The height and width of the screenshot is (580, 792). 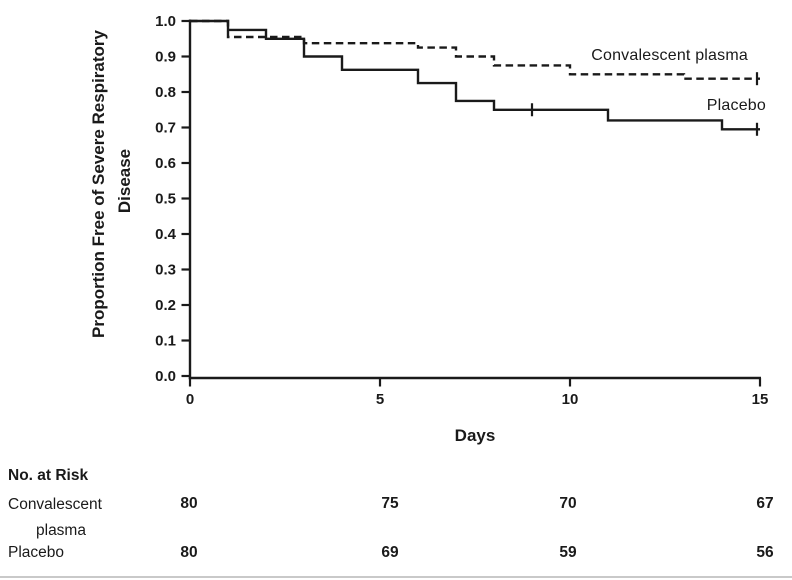 What do you see at coordinates (760, 399) in the screenshot?
I see `x-tick-label: 15` at bounding box center [760, 399].